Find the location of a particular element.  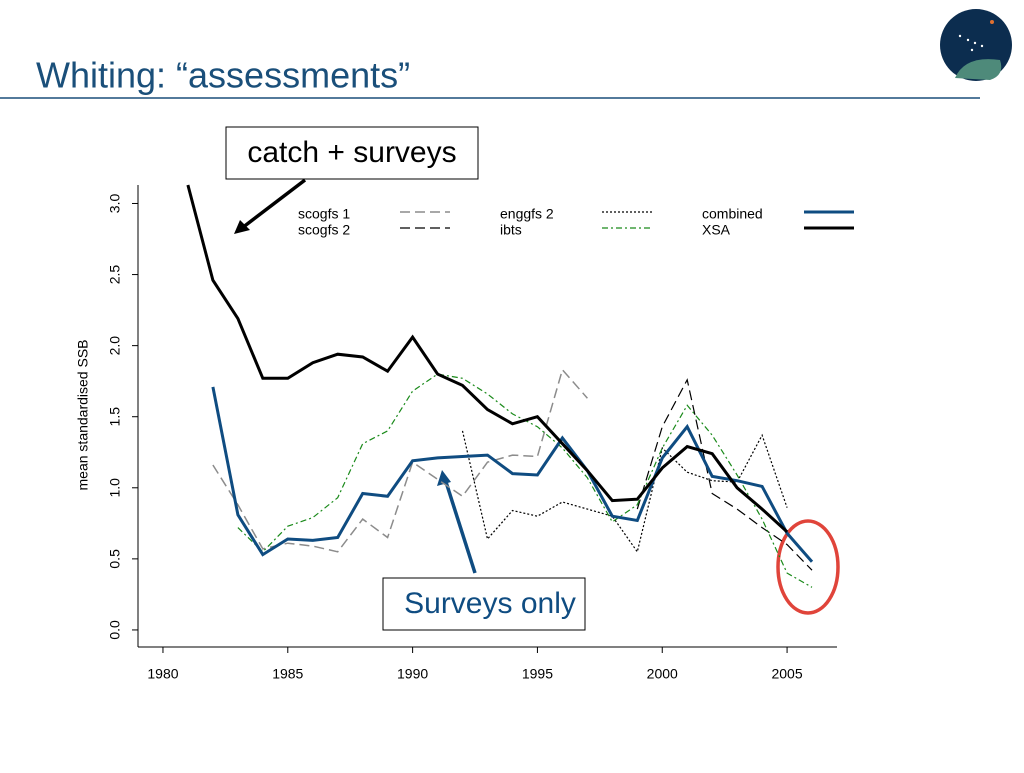

y-tick-label: 0.0 is located at coordinates (115, 630).